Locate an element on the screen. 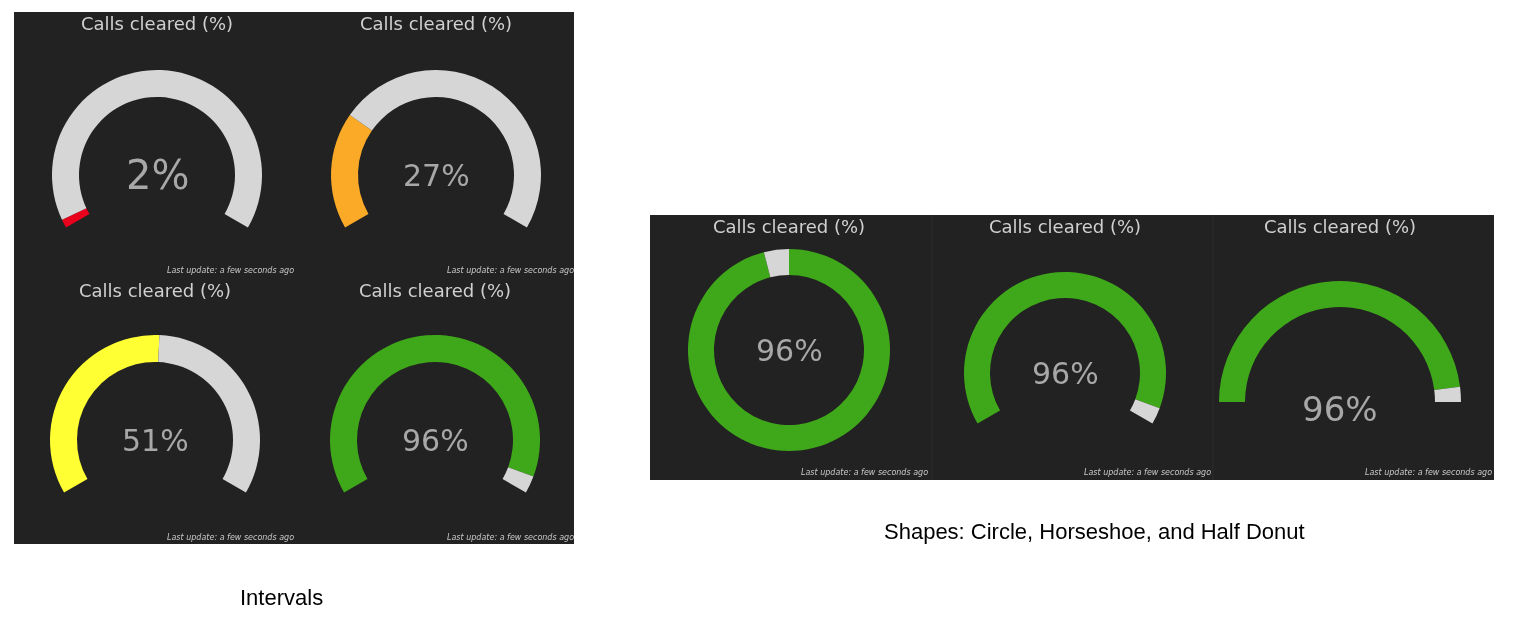 Image resolution: width=1513 pixels, height=639 pixels. text: 27% is located at coordinates (436, 175).